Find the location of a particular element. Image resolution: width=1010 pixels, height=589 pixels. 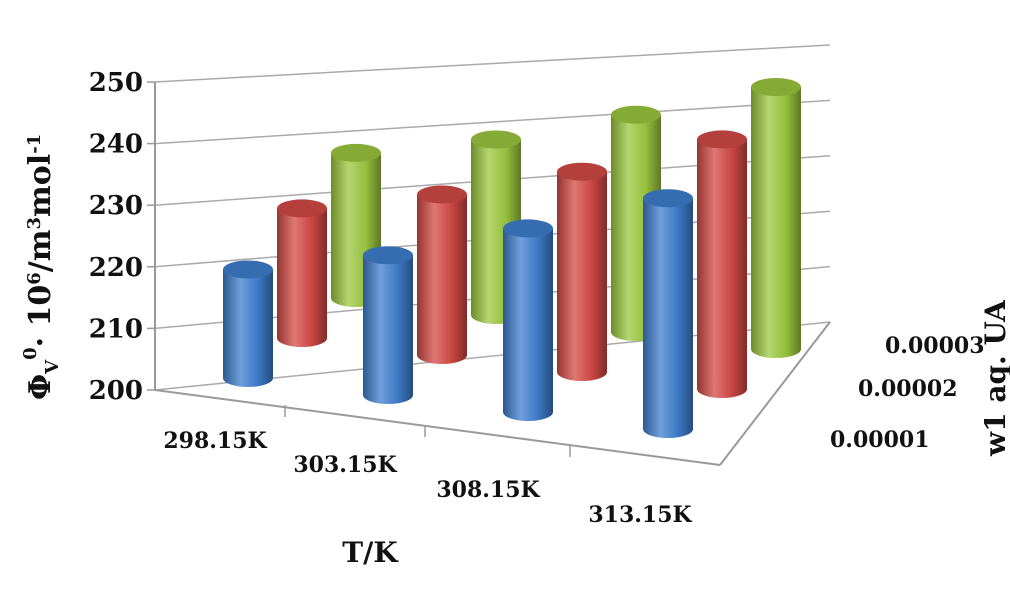

y-axis-title-part: 0 is located at coordinates (30, 353).